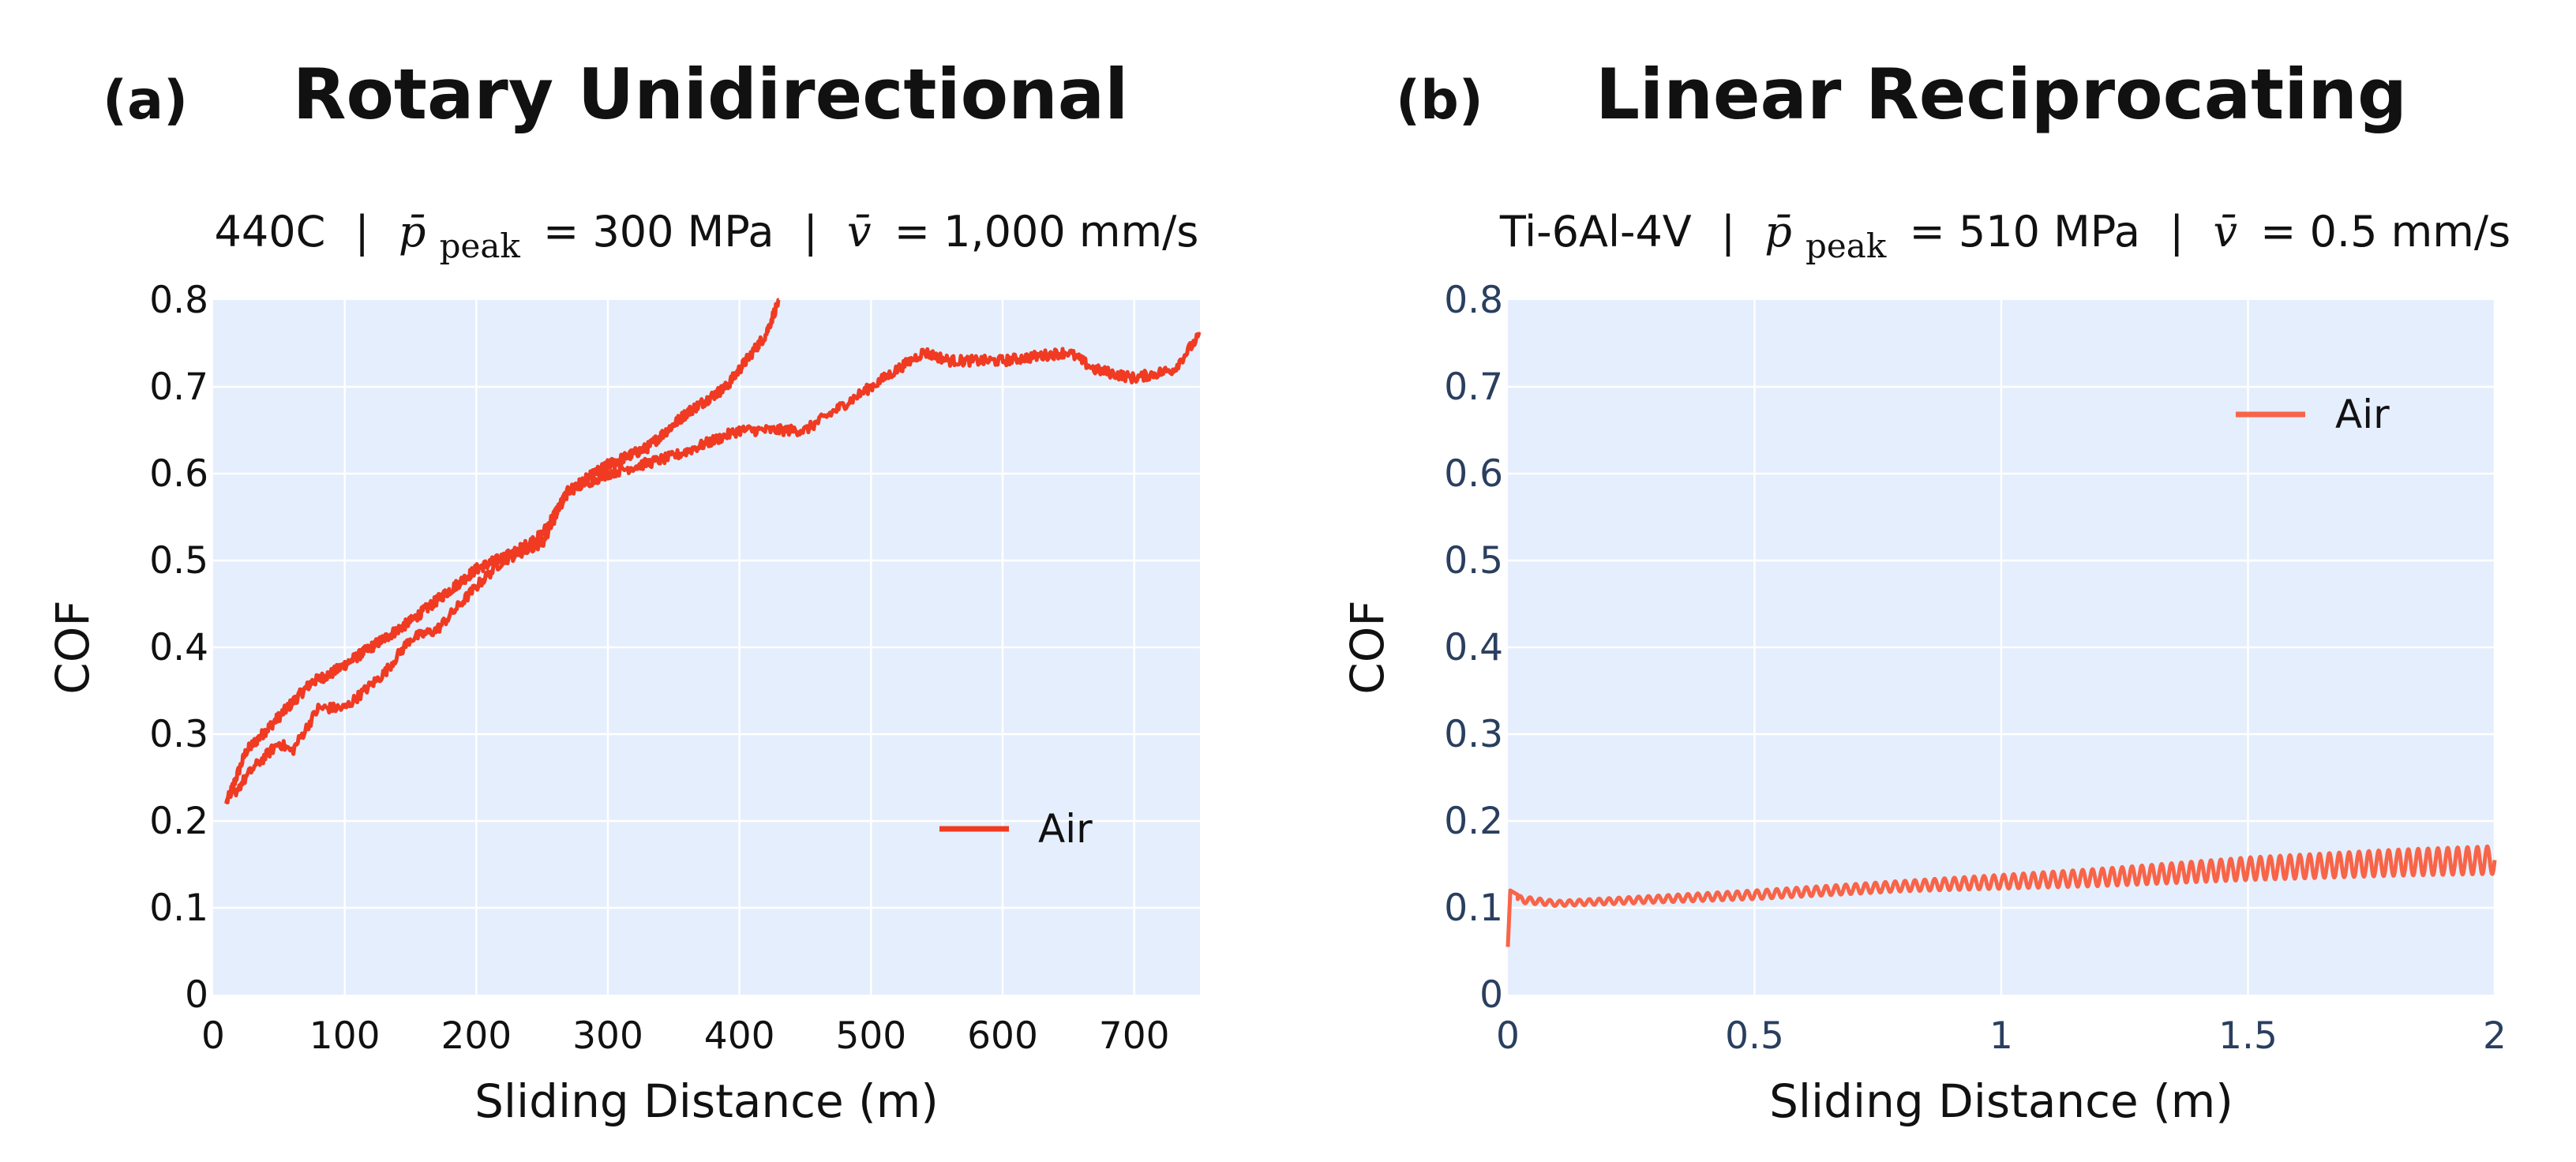 The width and height of the screenshot is (2576, 1162). Describe the element at coordinates (1473, 387) in the screenshot. I see `panel-b-y-tick-label: 0.7` at that location.